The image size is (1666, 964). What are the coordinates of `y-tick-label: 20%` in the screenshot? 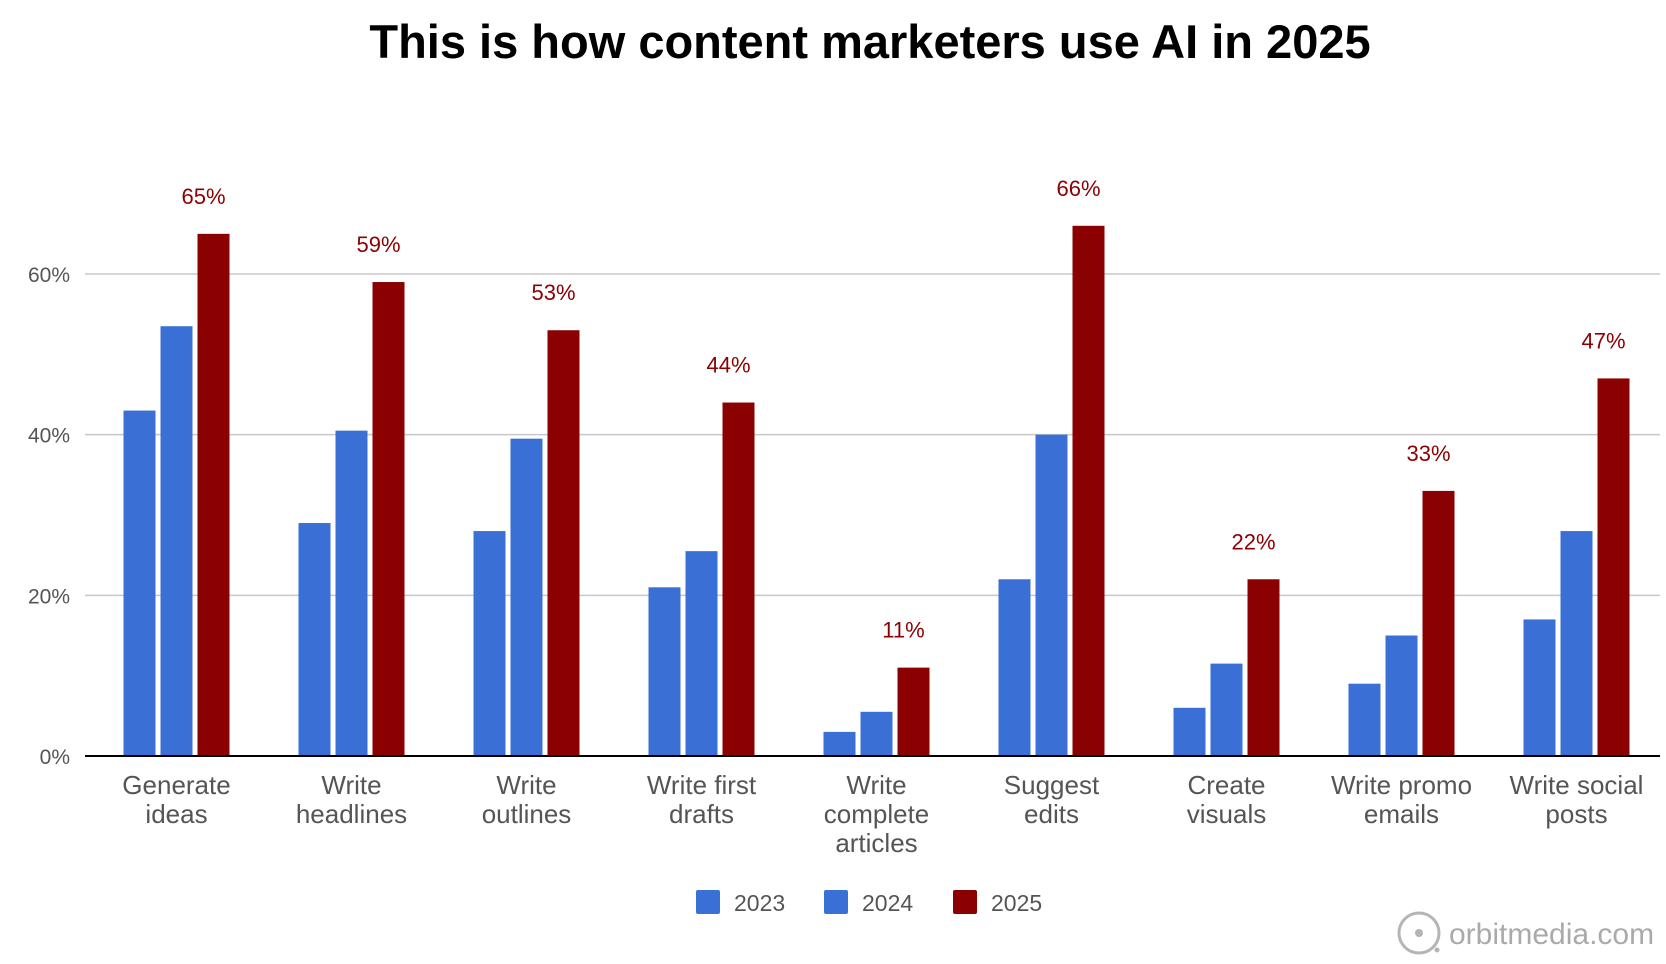 It's located at (49, 596).